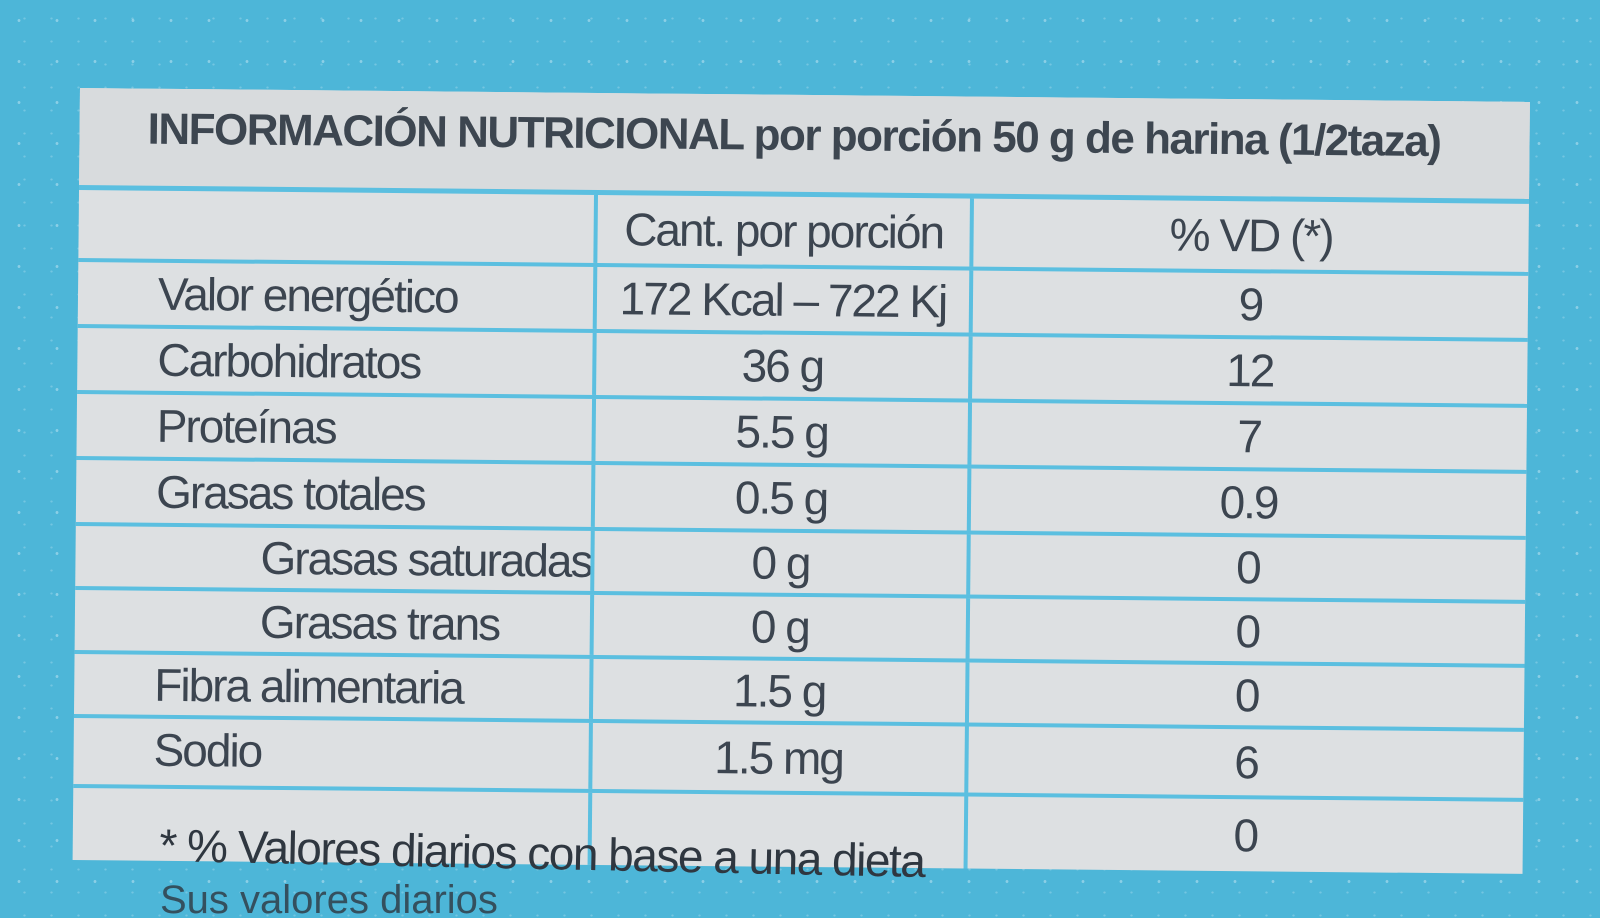  Describe the element at coordinates (307, 295) in the screenshot. I see `nutrient-name: Valor energético` at that location.